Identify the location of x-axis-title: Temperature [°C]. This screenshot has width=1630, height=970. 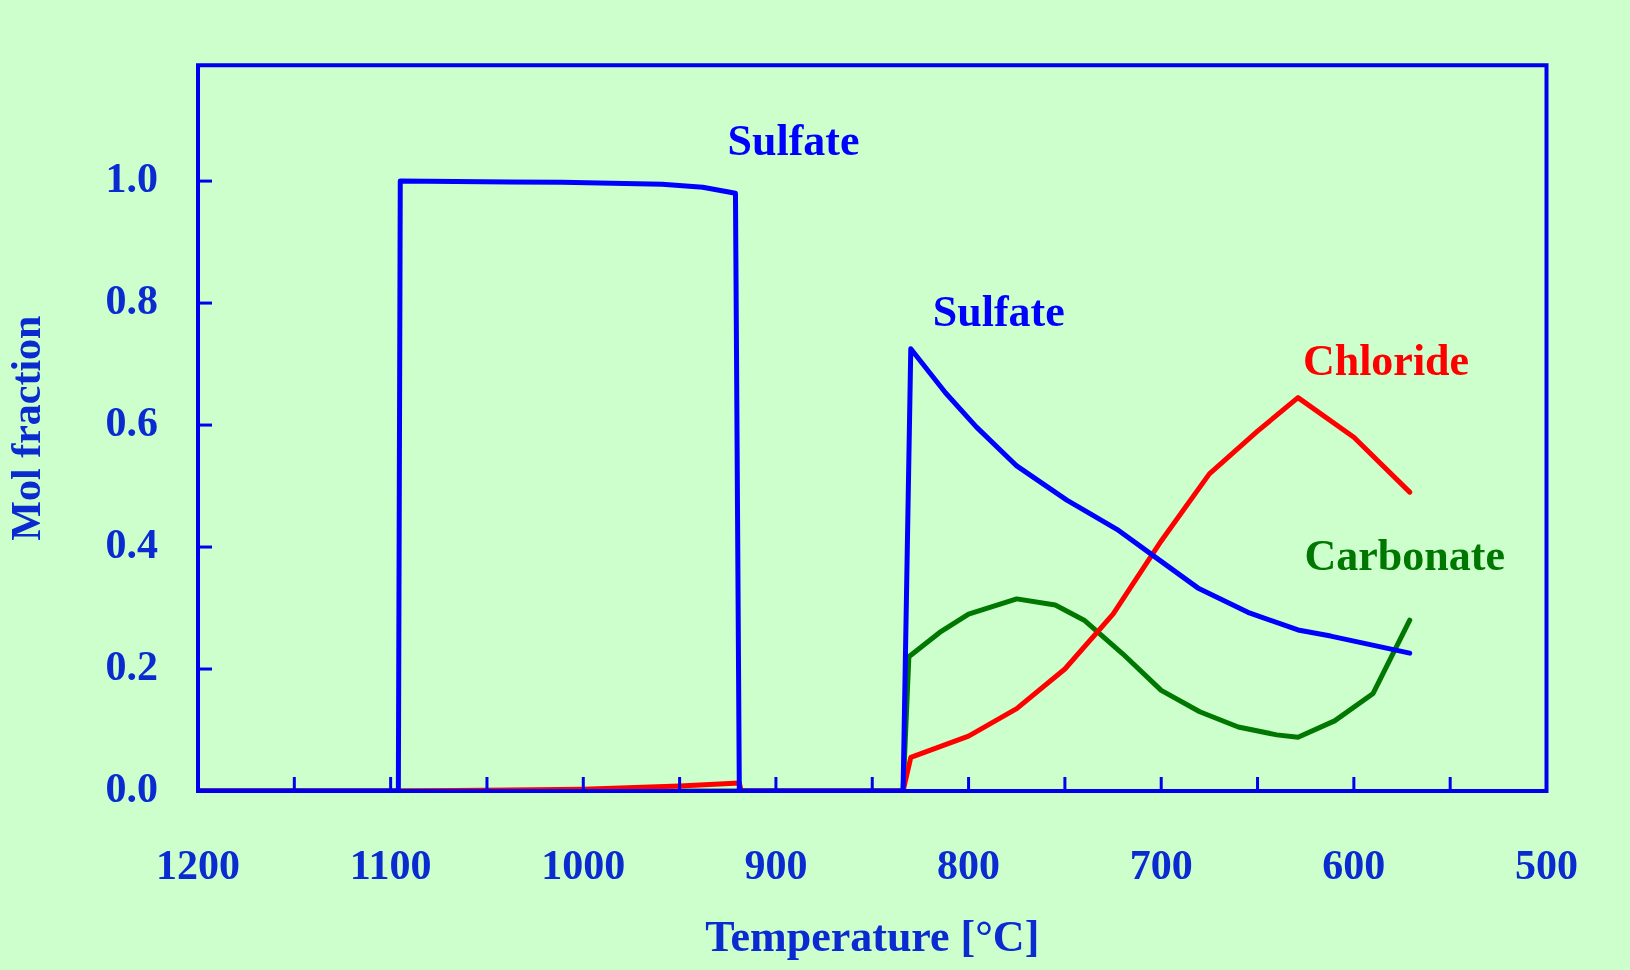
(872, 936).